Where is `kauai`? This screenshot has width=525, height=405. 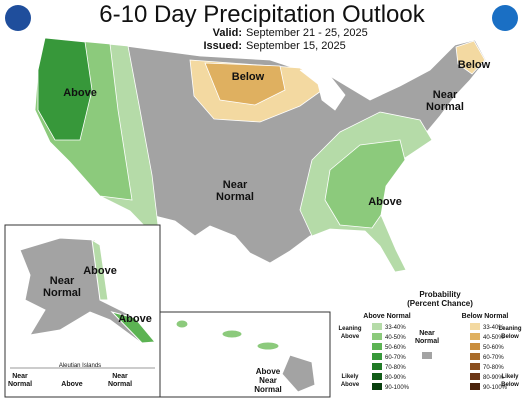
kauai is located at coordinates (182, 324).